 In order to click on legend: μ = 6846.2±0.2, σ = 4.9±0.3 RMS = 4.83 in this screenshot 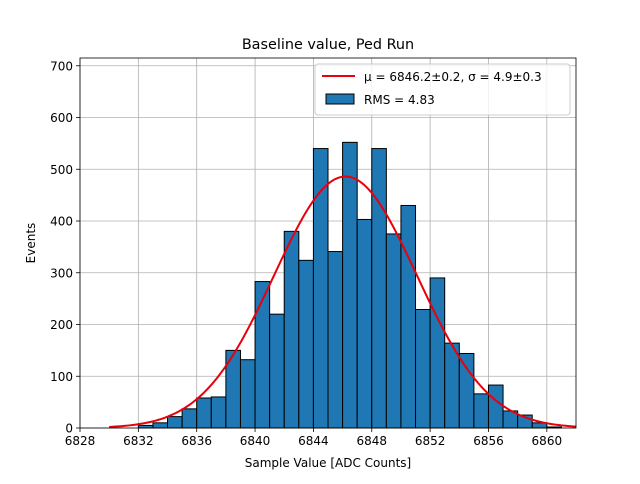, I will do `click(442, 89)`.